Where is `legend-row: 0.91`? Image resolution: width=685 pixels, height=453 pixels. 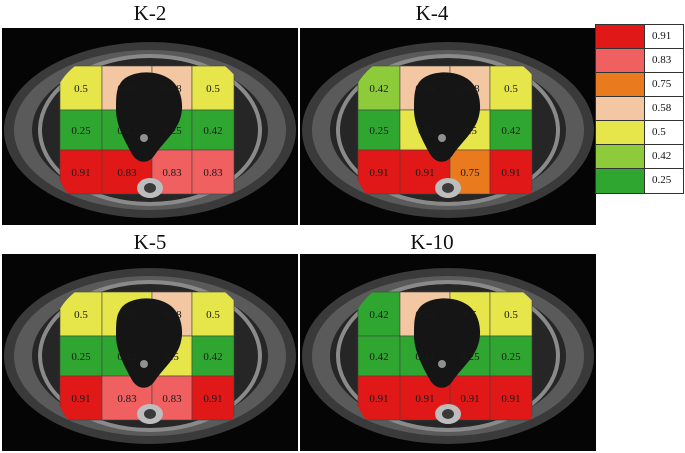
legend-row: 0.91 is located at coordinates (639, 37).